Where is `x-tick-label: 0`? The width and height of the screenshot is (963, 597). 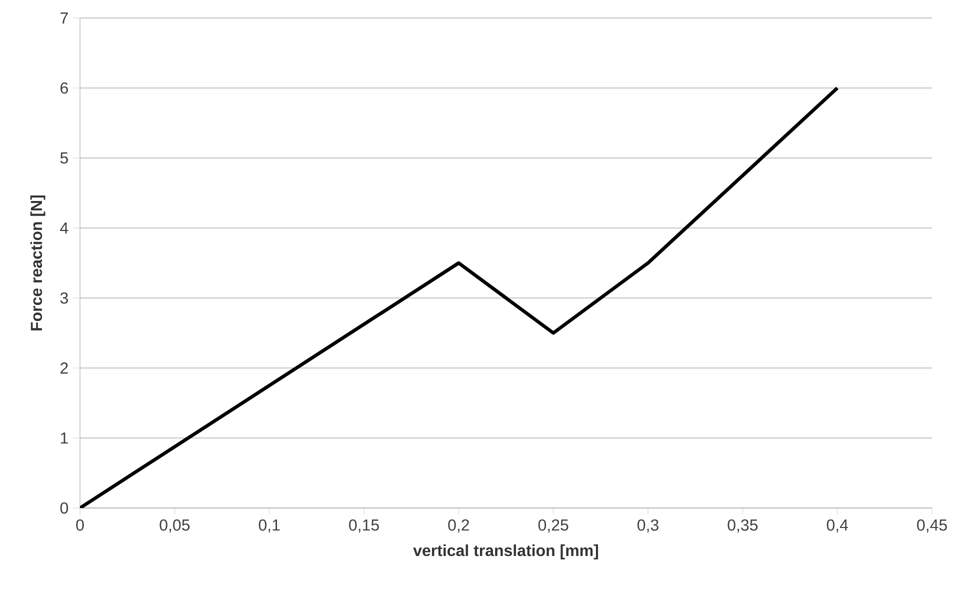 x-tick-label: 0 is located at coordinates (80, 525).